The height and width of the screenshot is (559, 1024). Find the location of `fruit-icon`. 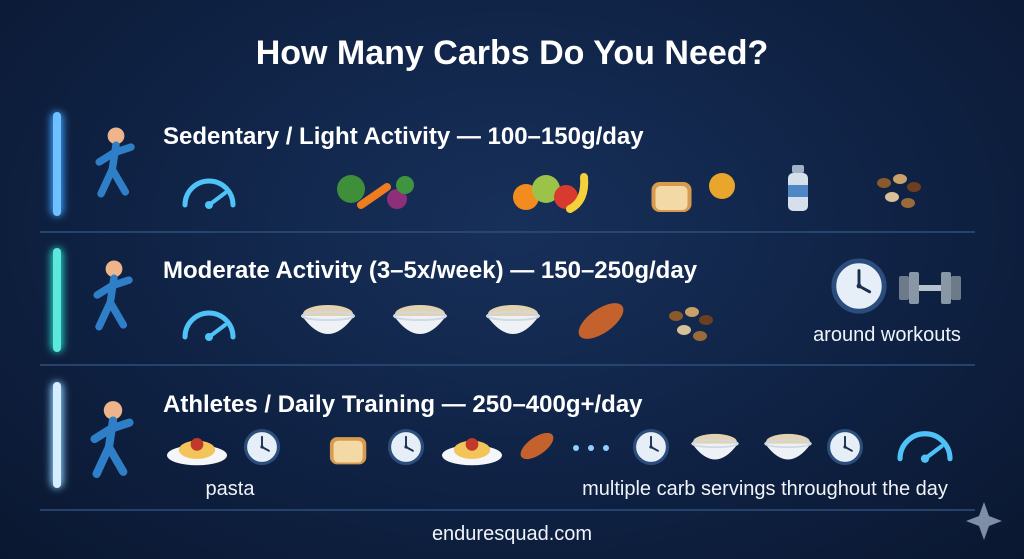

fruit-icon is located at coordinates (548, 192).